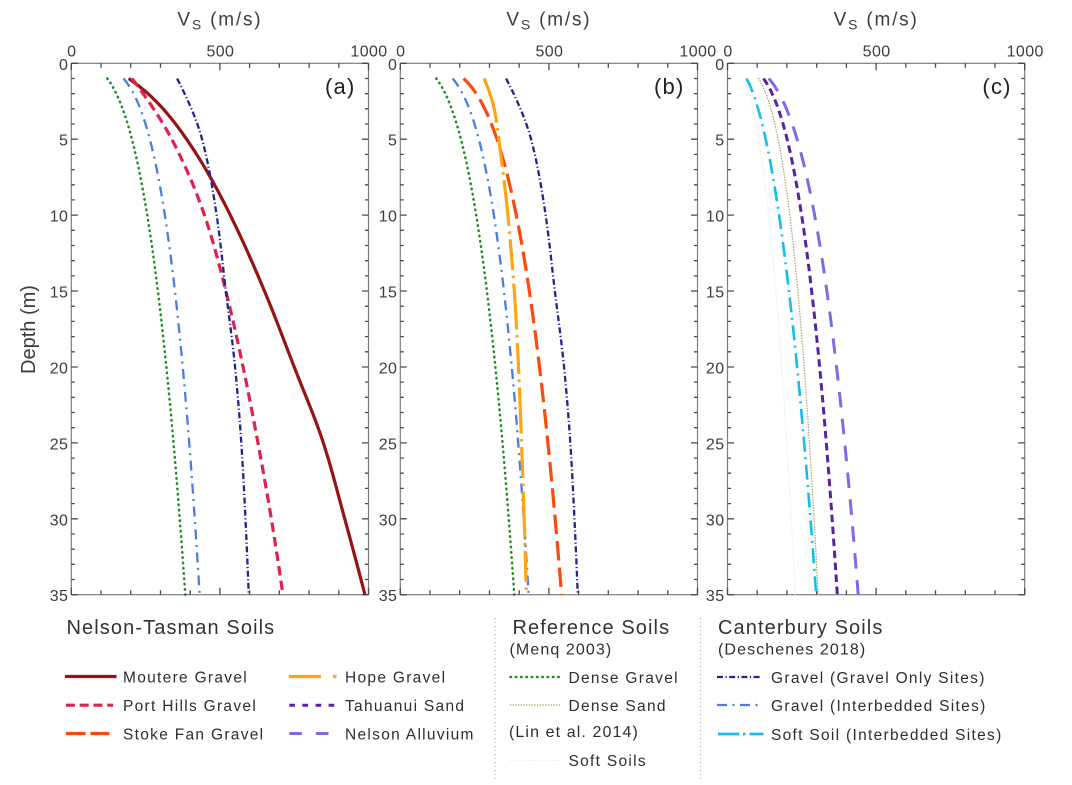 The image size is (1072, 785). I want to click on svg-text: Hope Gravel, so click(395, 678).